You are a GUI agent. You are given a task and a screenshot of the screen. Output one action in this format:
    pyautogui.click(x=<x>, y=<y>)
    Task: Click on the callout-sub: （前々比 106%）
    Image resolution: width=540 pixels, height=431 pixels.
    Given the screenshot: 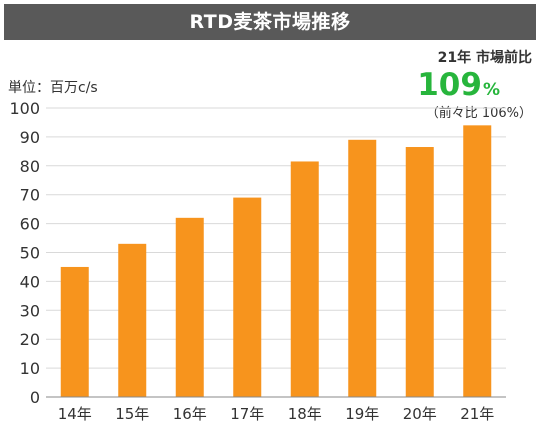 What is the action you would take?
    pyautogui.click(x=478, y=113)
    